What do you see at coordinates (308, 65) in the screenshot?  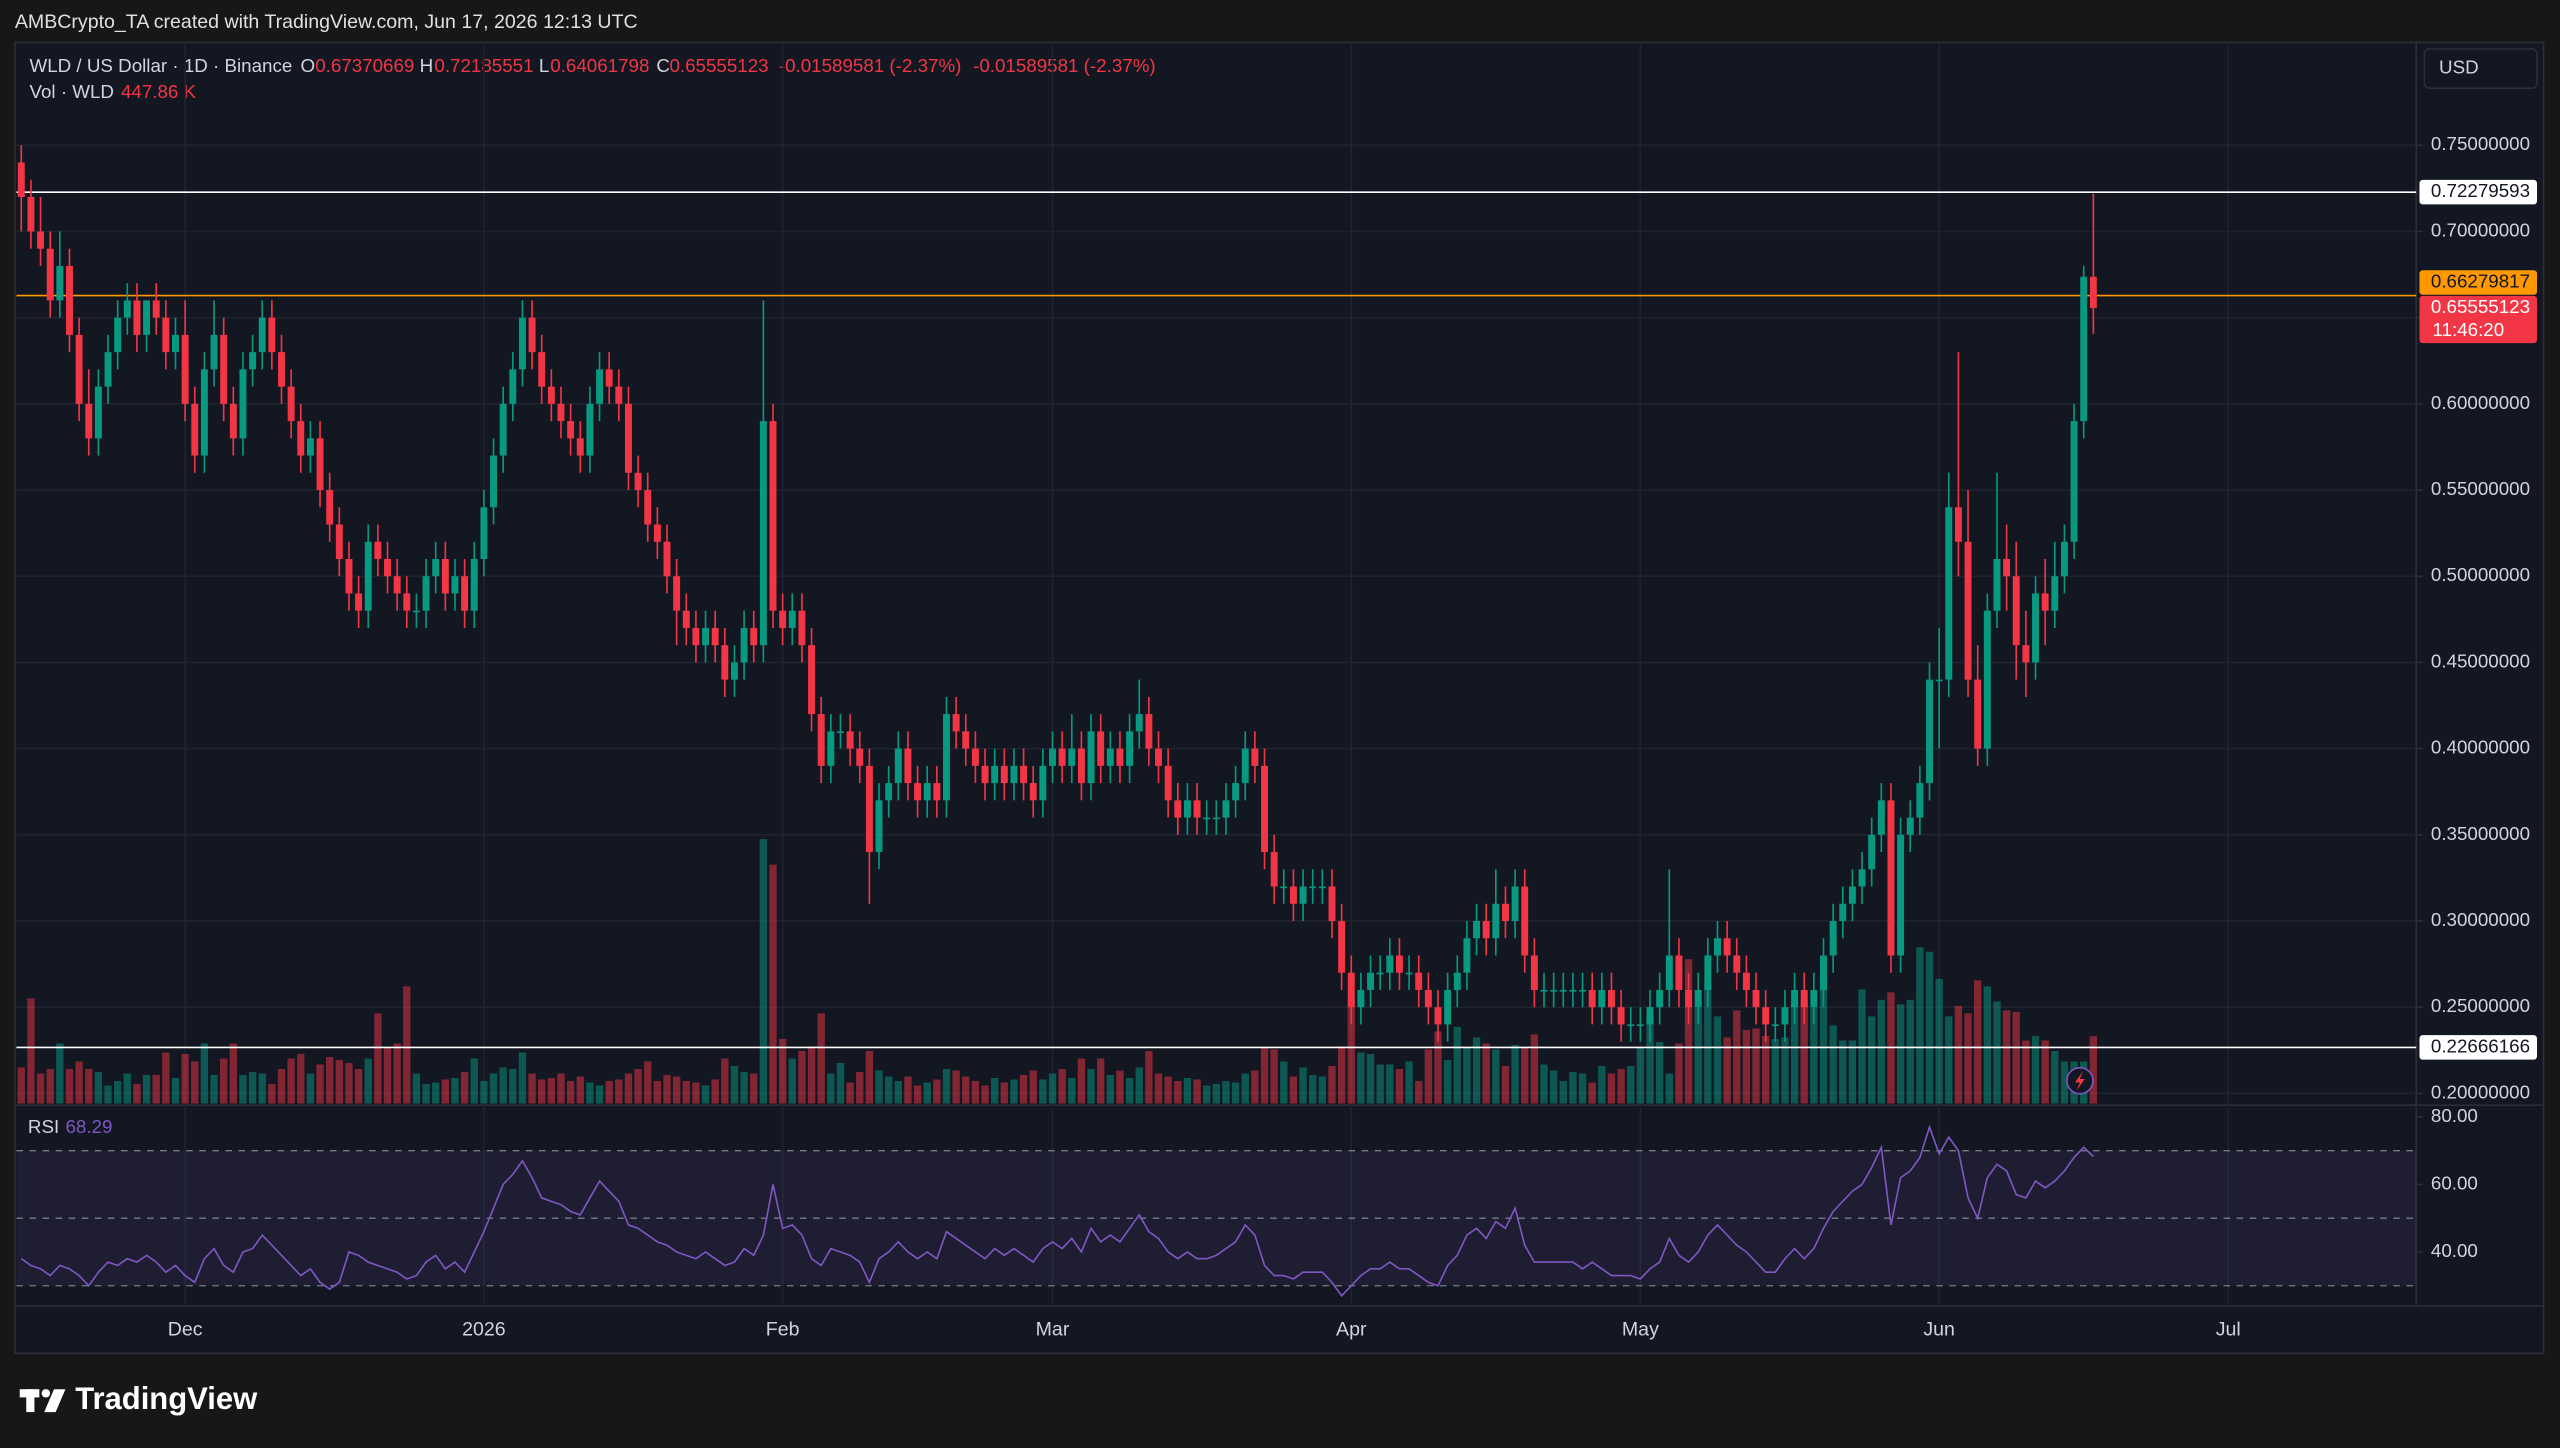 I see `open-label: O` at bounding box center [308, 65].